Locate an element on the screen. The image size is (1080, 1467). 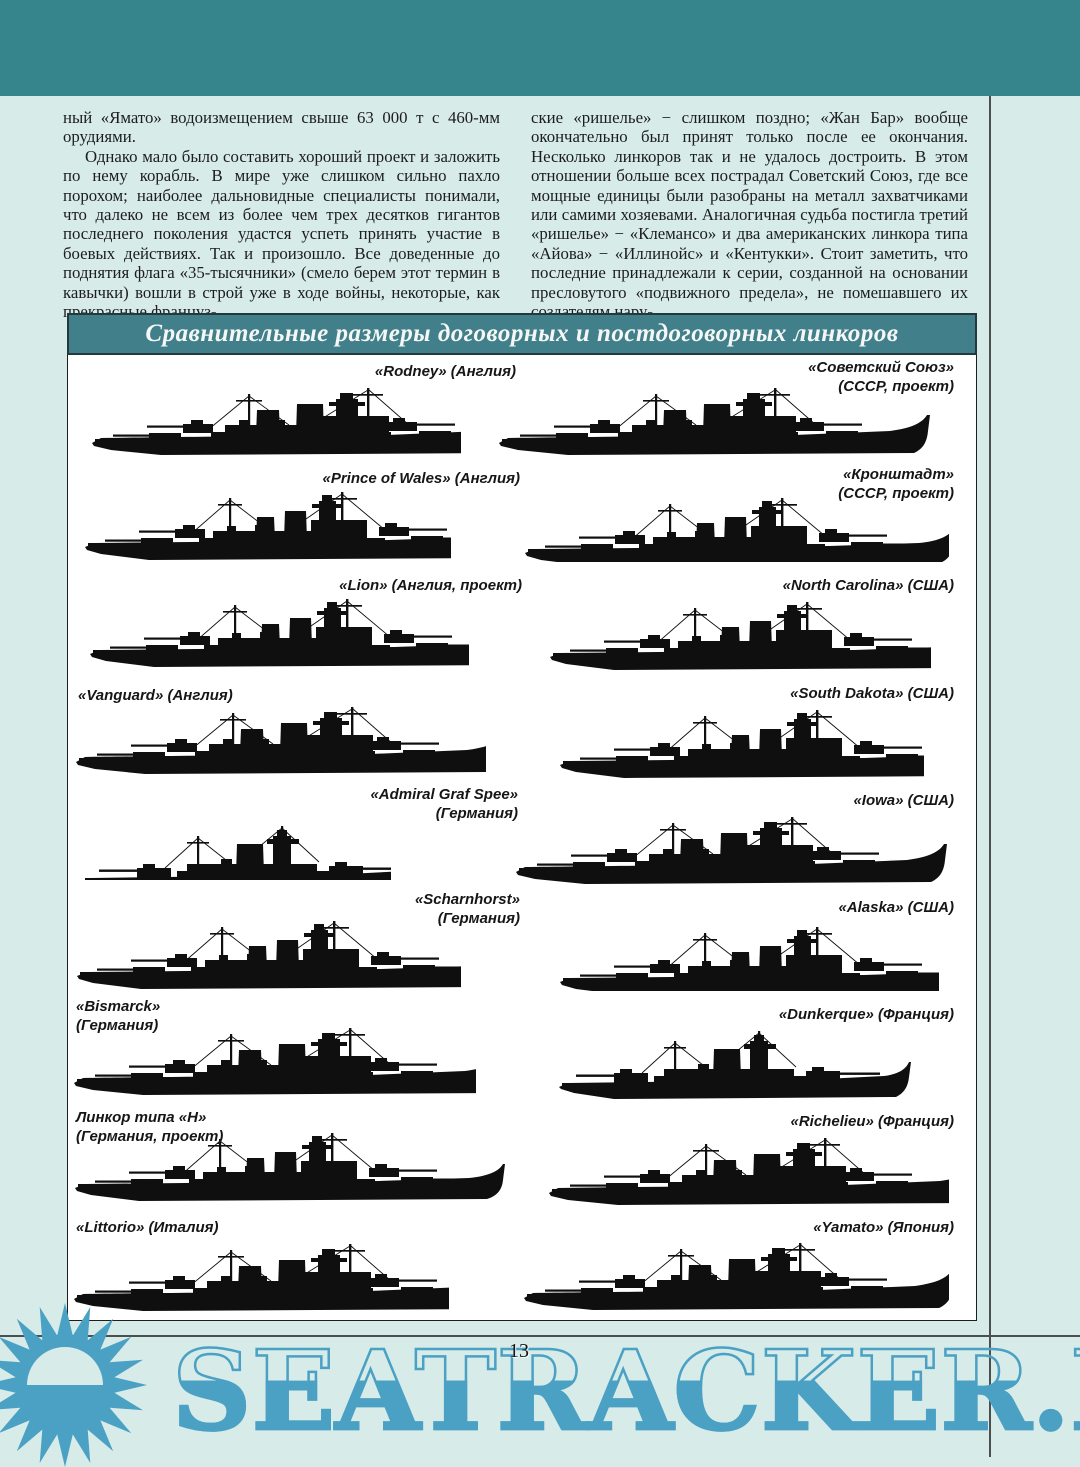
ship-panel-dunkerque: «Dunkerque» (Франция) is located at coordinates (753, 1051).